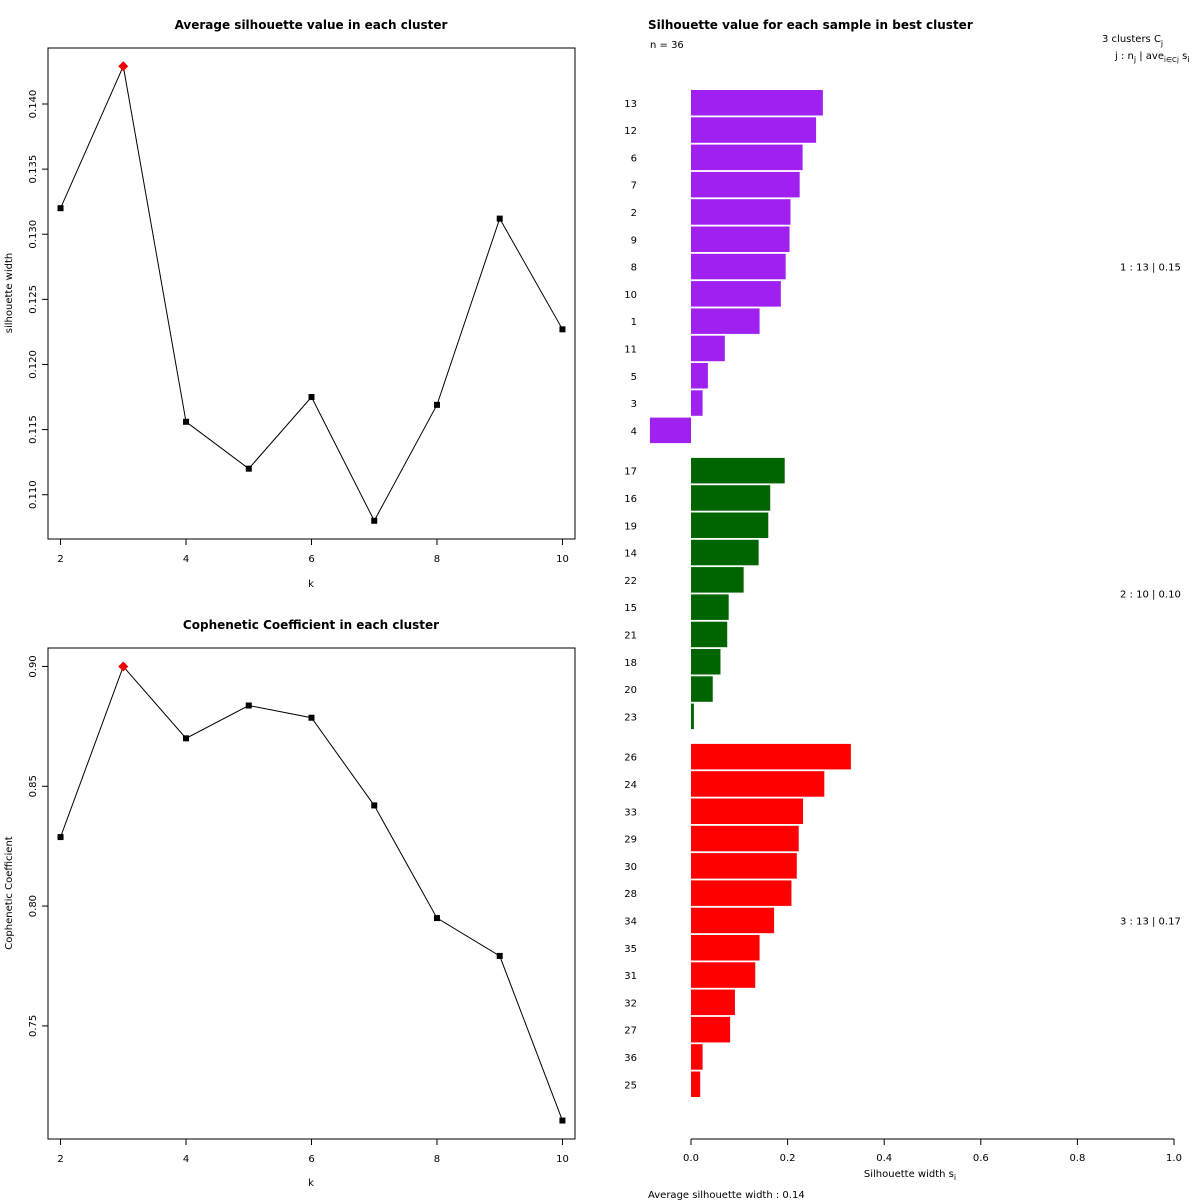 Image resolution: width=1200 pixels, height=1200 pixels. Describe the element at coordinates (630, 295) in the screenshot. I see `sample-label: 10` at that location.